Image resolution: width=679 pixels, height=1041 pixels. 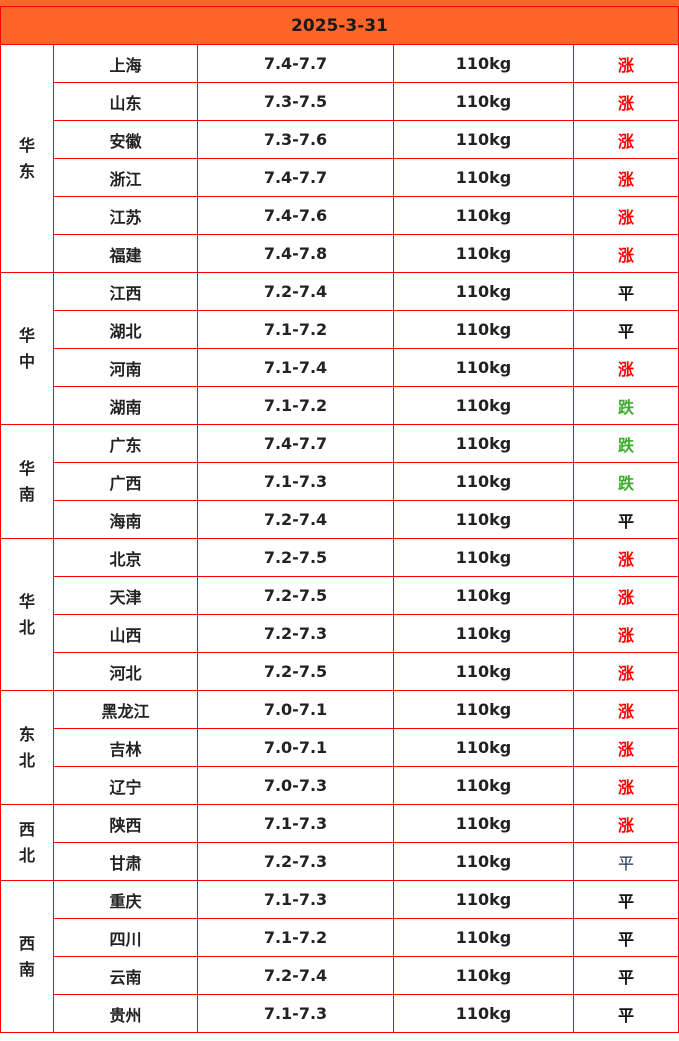 I want to click on region-cell: 华中, so click(x=27, y=348).